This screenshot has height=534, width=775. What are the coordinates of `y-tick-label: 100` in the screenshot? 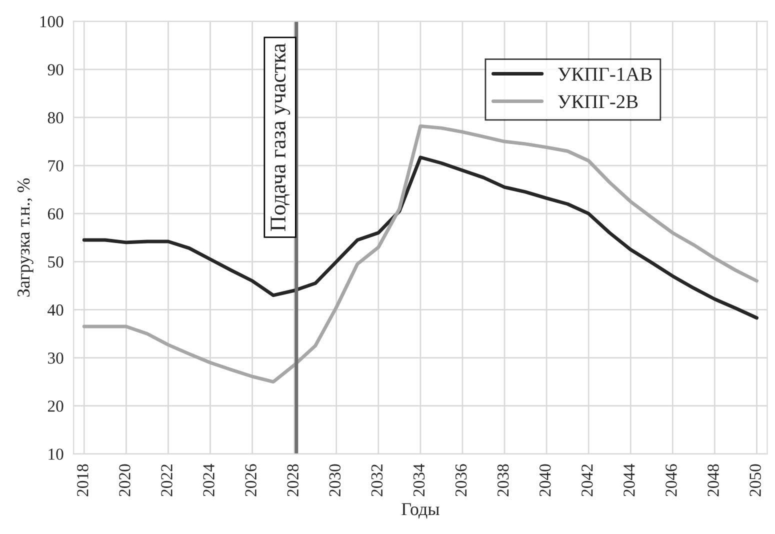 It's located at (52, 22).